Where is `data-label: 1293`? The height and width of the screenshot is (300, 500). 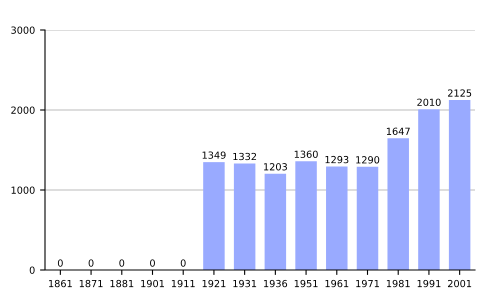 data-label: 1293 is located at coordinates (336, 160).